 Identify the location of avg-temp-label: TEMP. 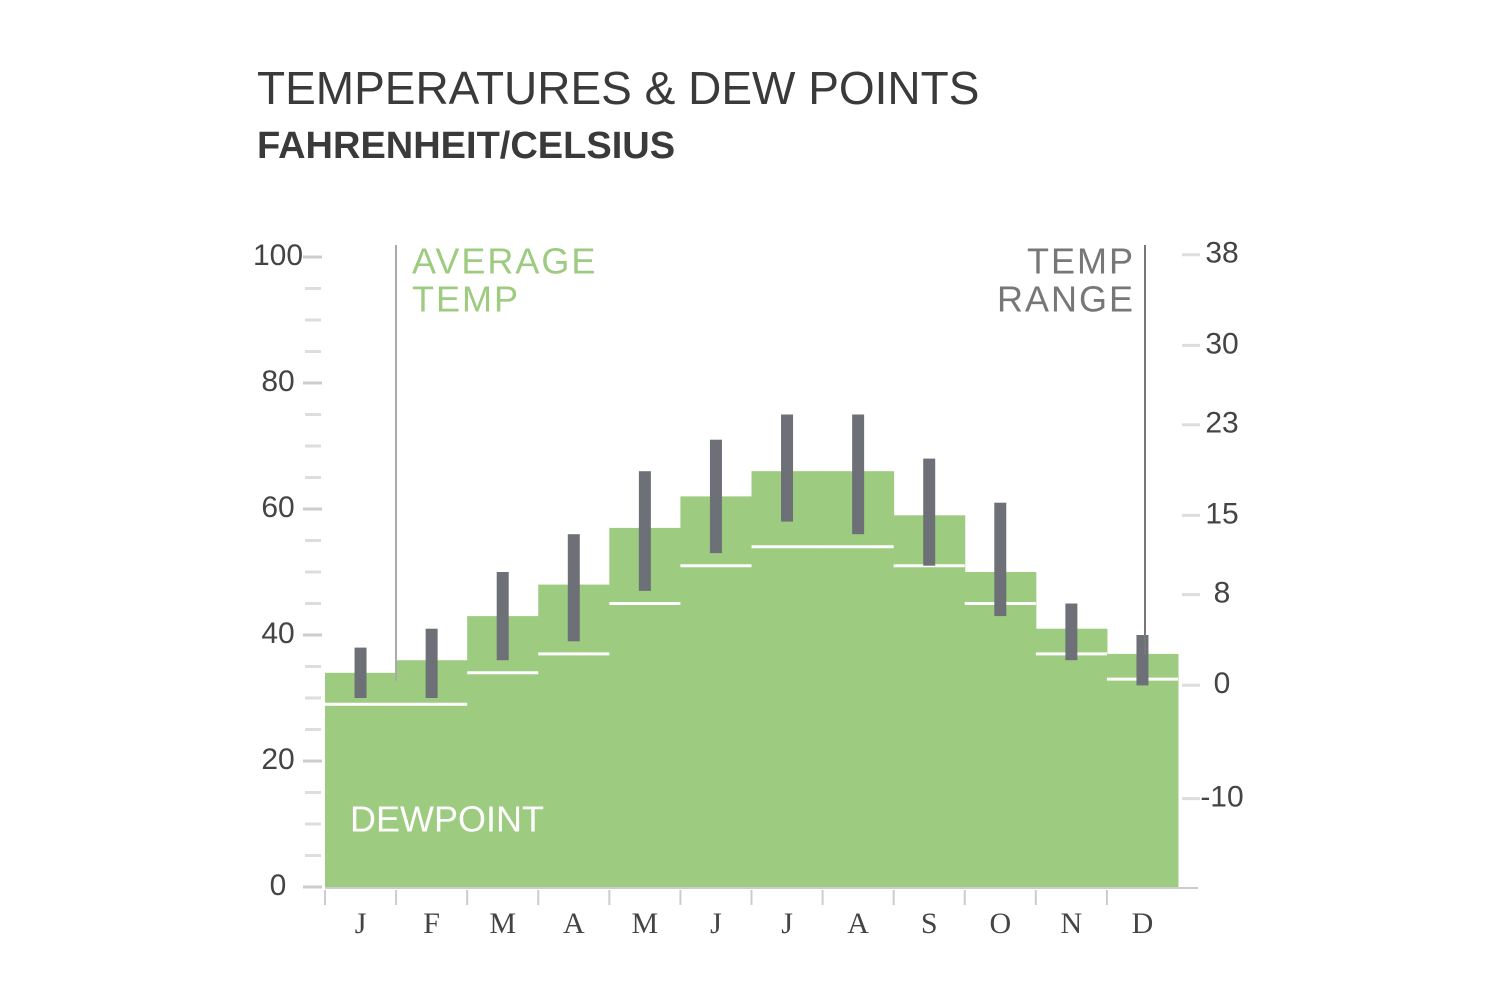
(466, 299).